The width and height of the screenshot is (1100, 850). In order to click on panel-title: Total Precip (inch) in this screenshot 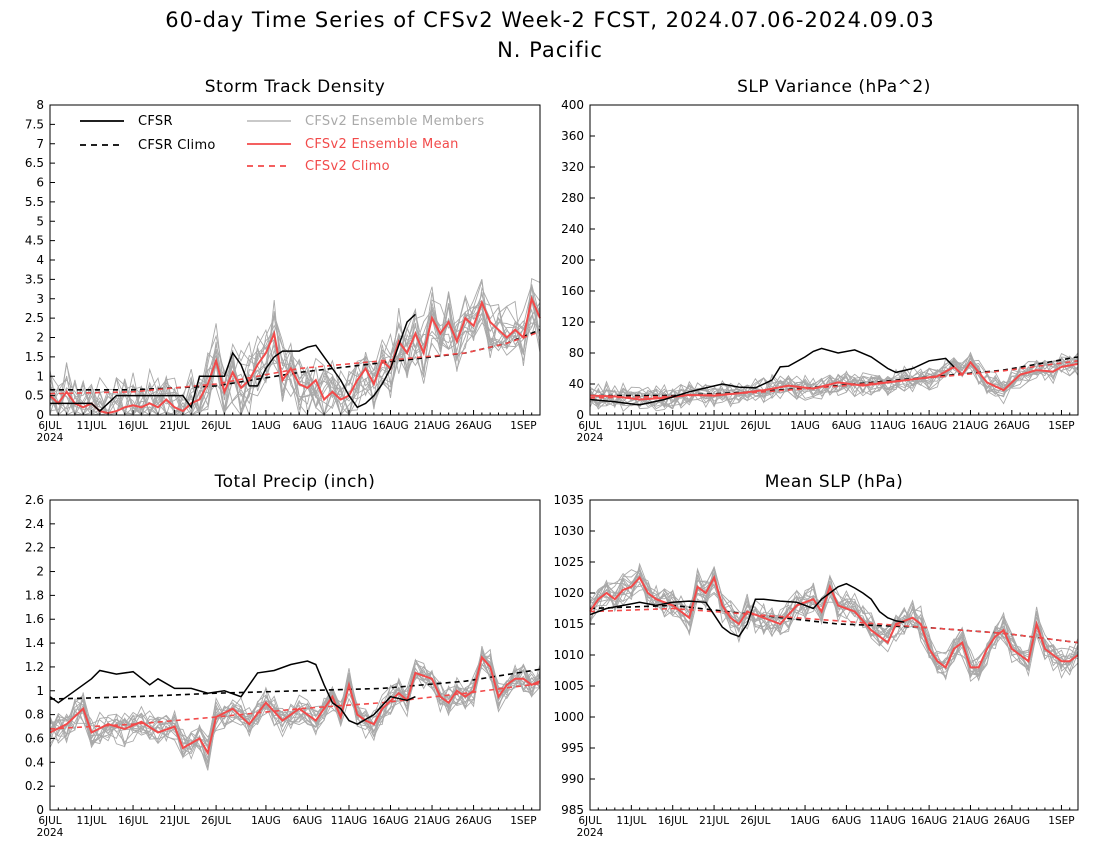, I will do `click(295, 482)`.